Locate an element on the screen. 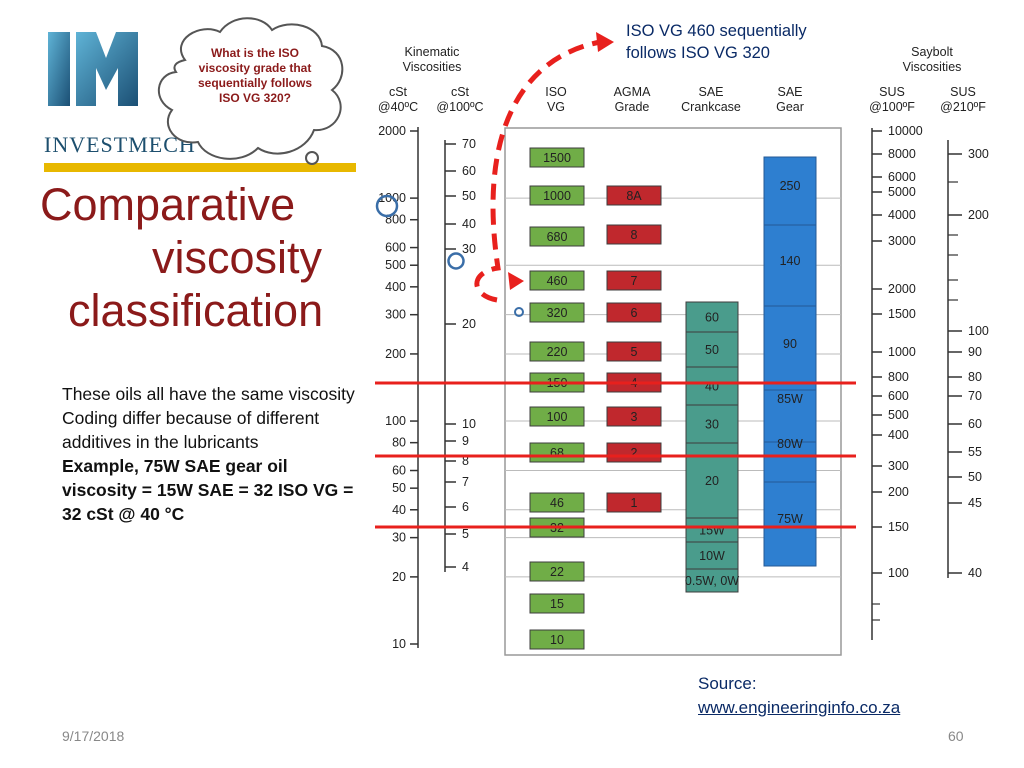  iso-vg-680-label: 680 is located at coordinates (557, 237).